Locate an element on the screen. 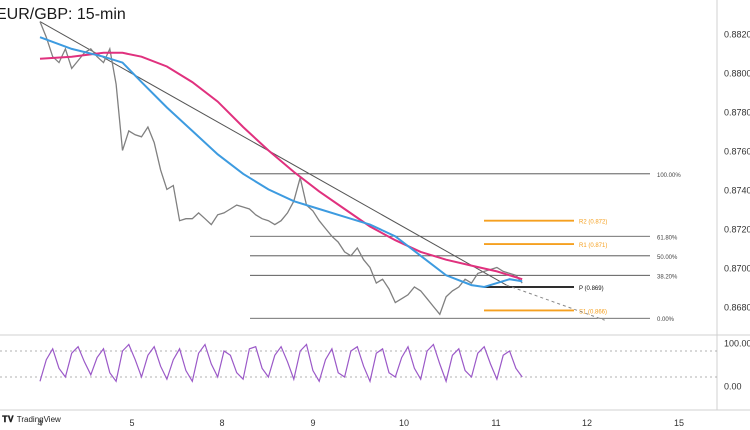 The width and height of the screenshot is (750, 430). fib-level-label: 50.00% is located at coordinates (667, 258).